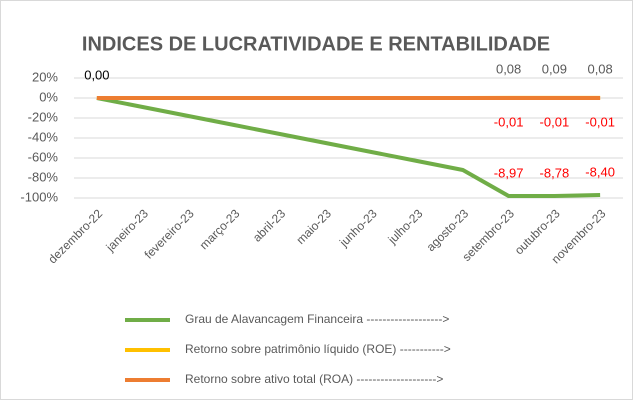  I want to click on y-tick-label: -100%, so click(39, 196).